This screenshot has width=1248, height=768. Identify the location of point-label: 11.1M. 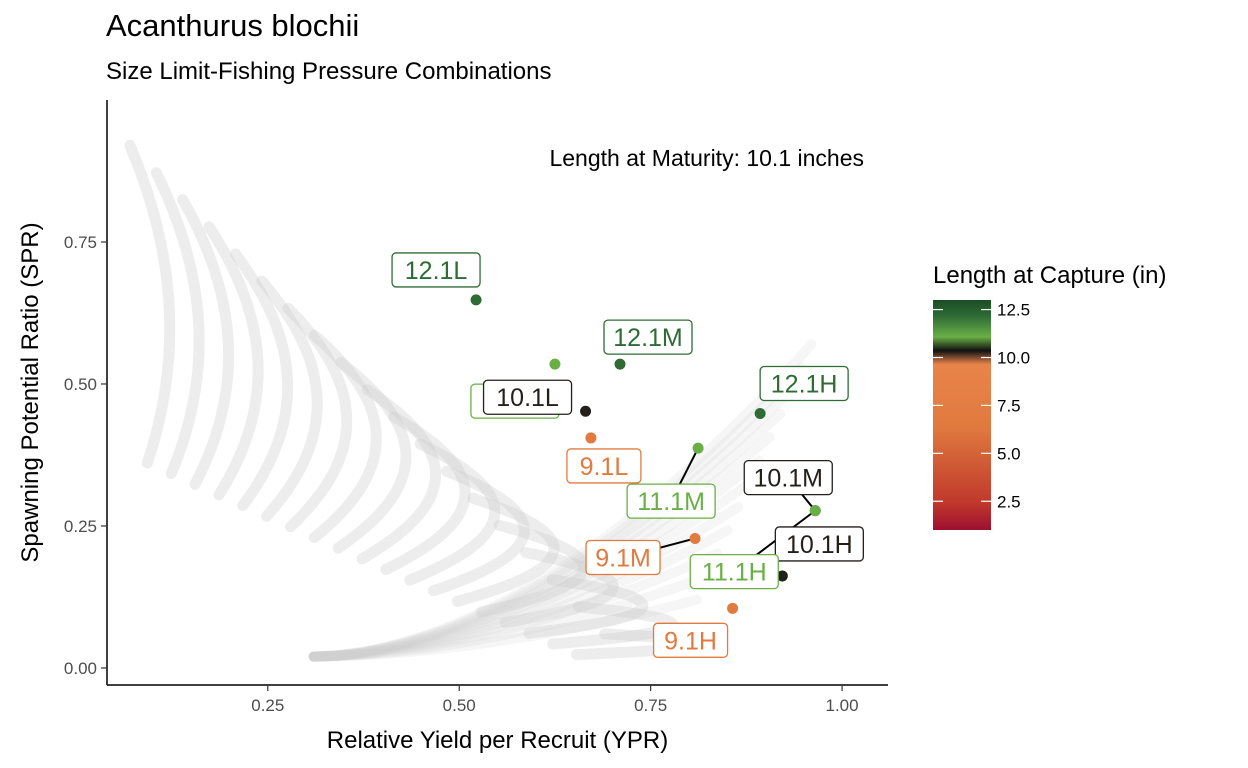
(671, 501).